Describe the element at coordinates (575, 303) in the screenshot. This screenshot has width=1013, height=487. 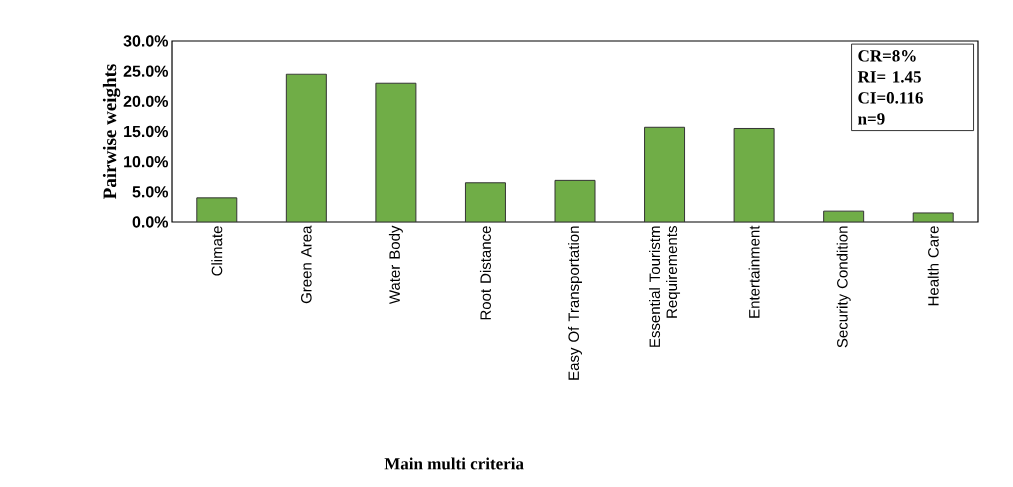
I see `x-tick-label: Easy Of Transportation` at that location.